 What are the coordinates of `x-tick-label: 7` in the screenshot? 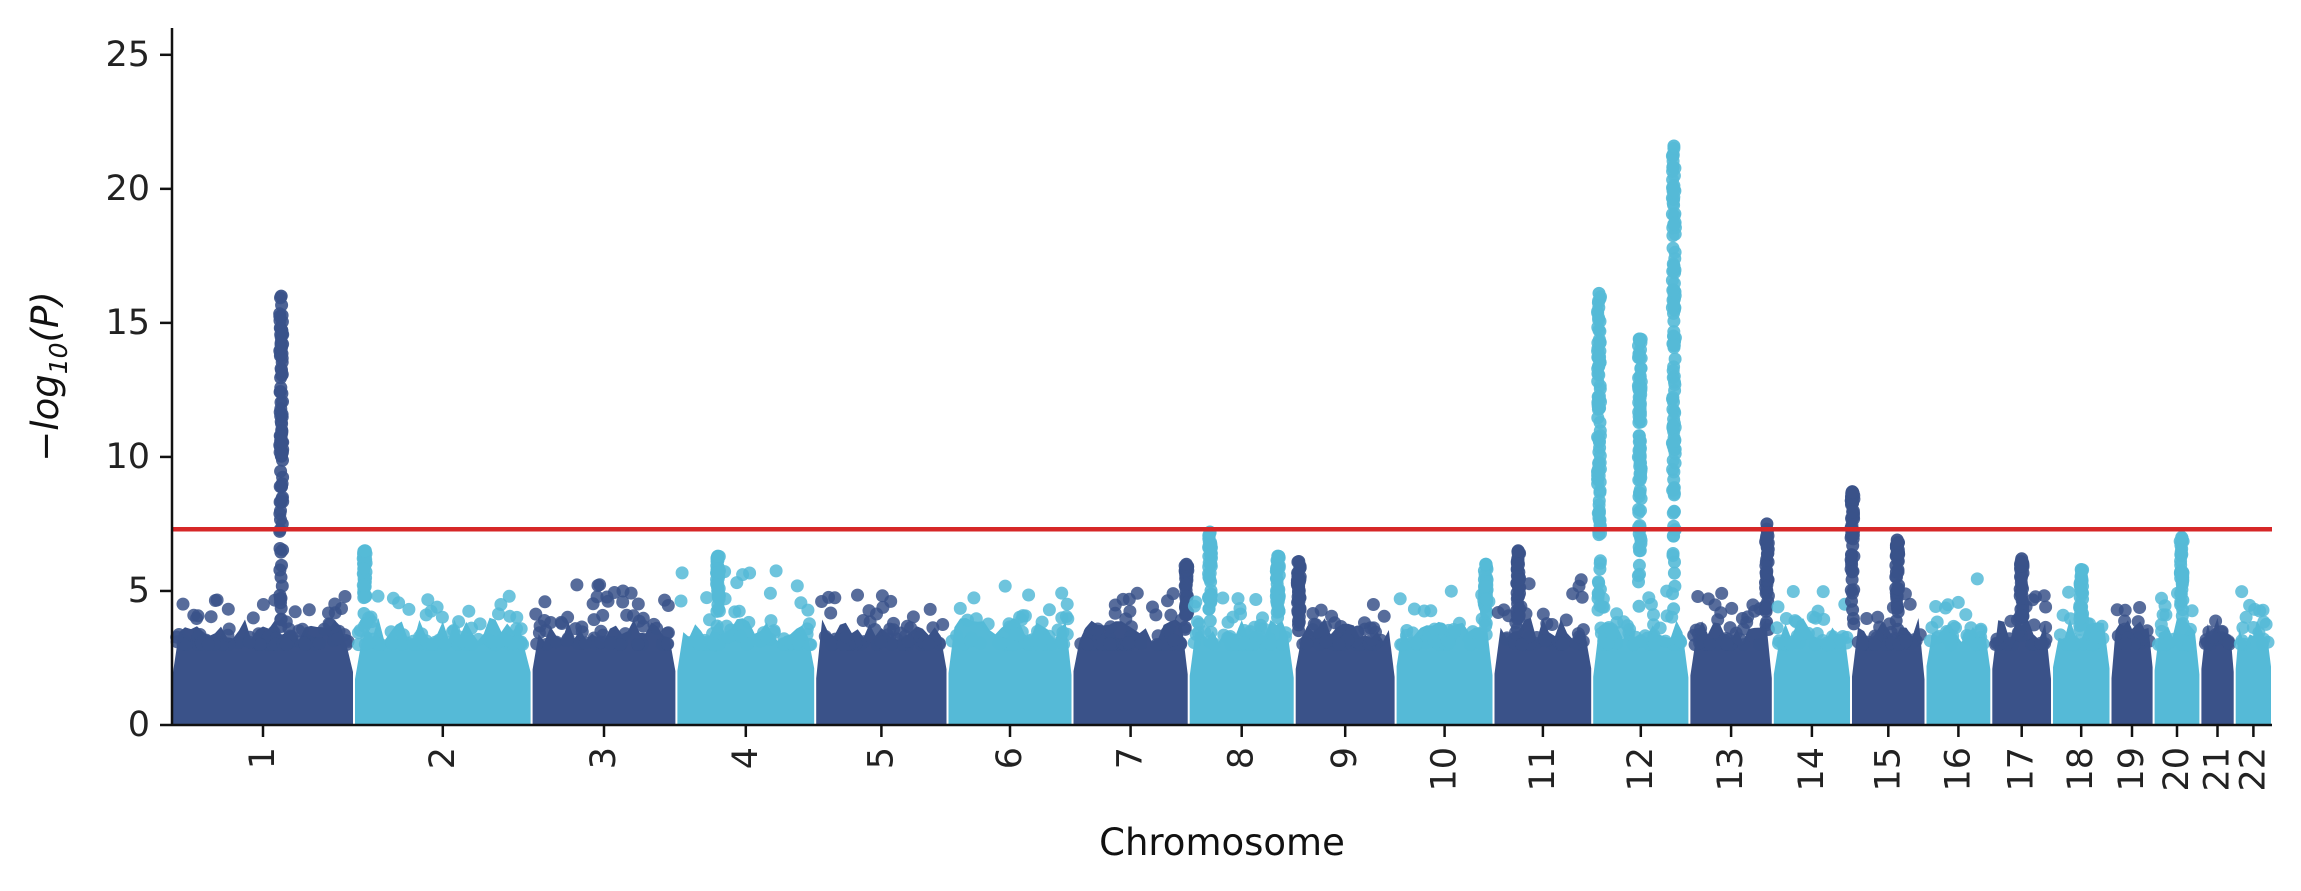 It's located at (1131, 758).